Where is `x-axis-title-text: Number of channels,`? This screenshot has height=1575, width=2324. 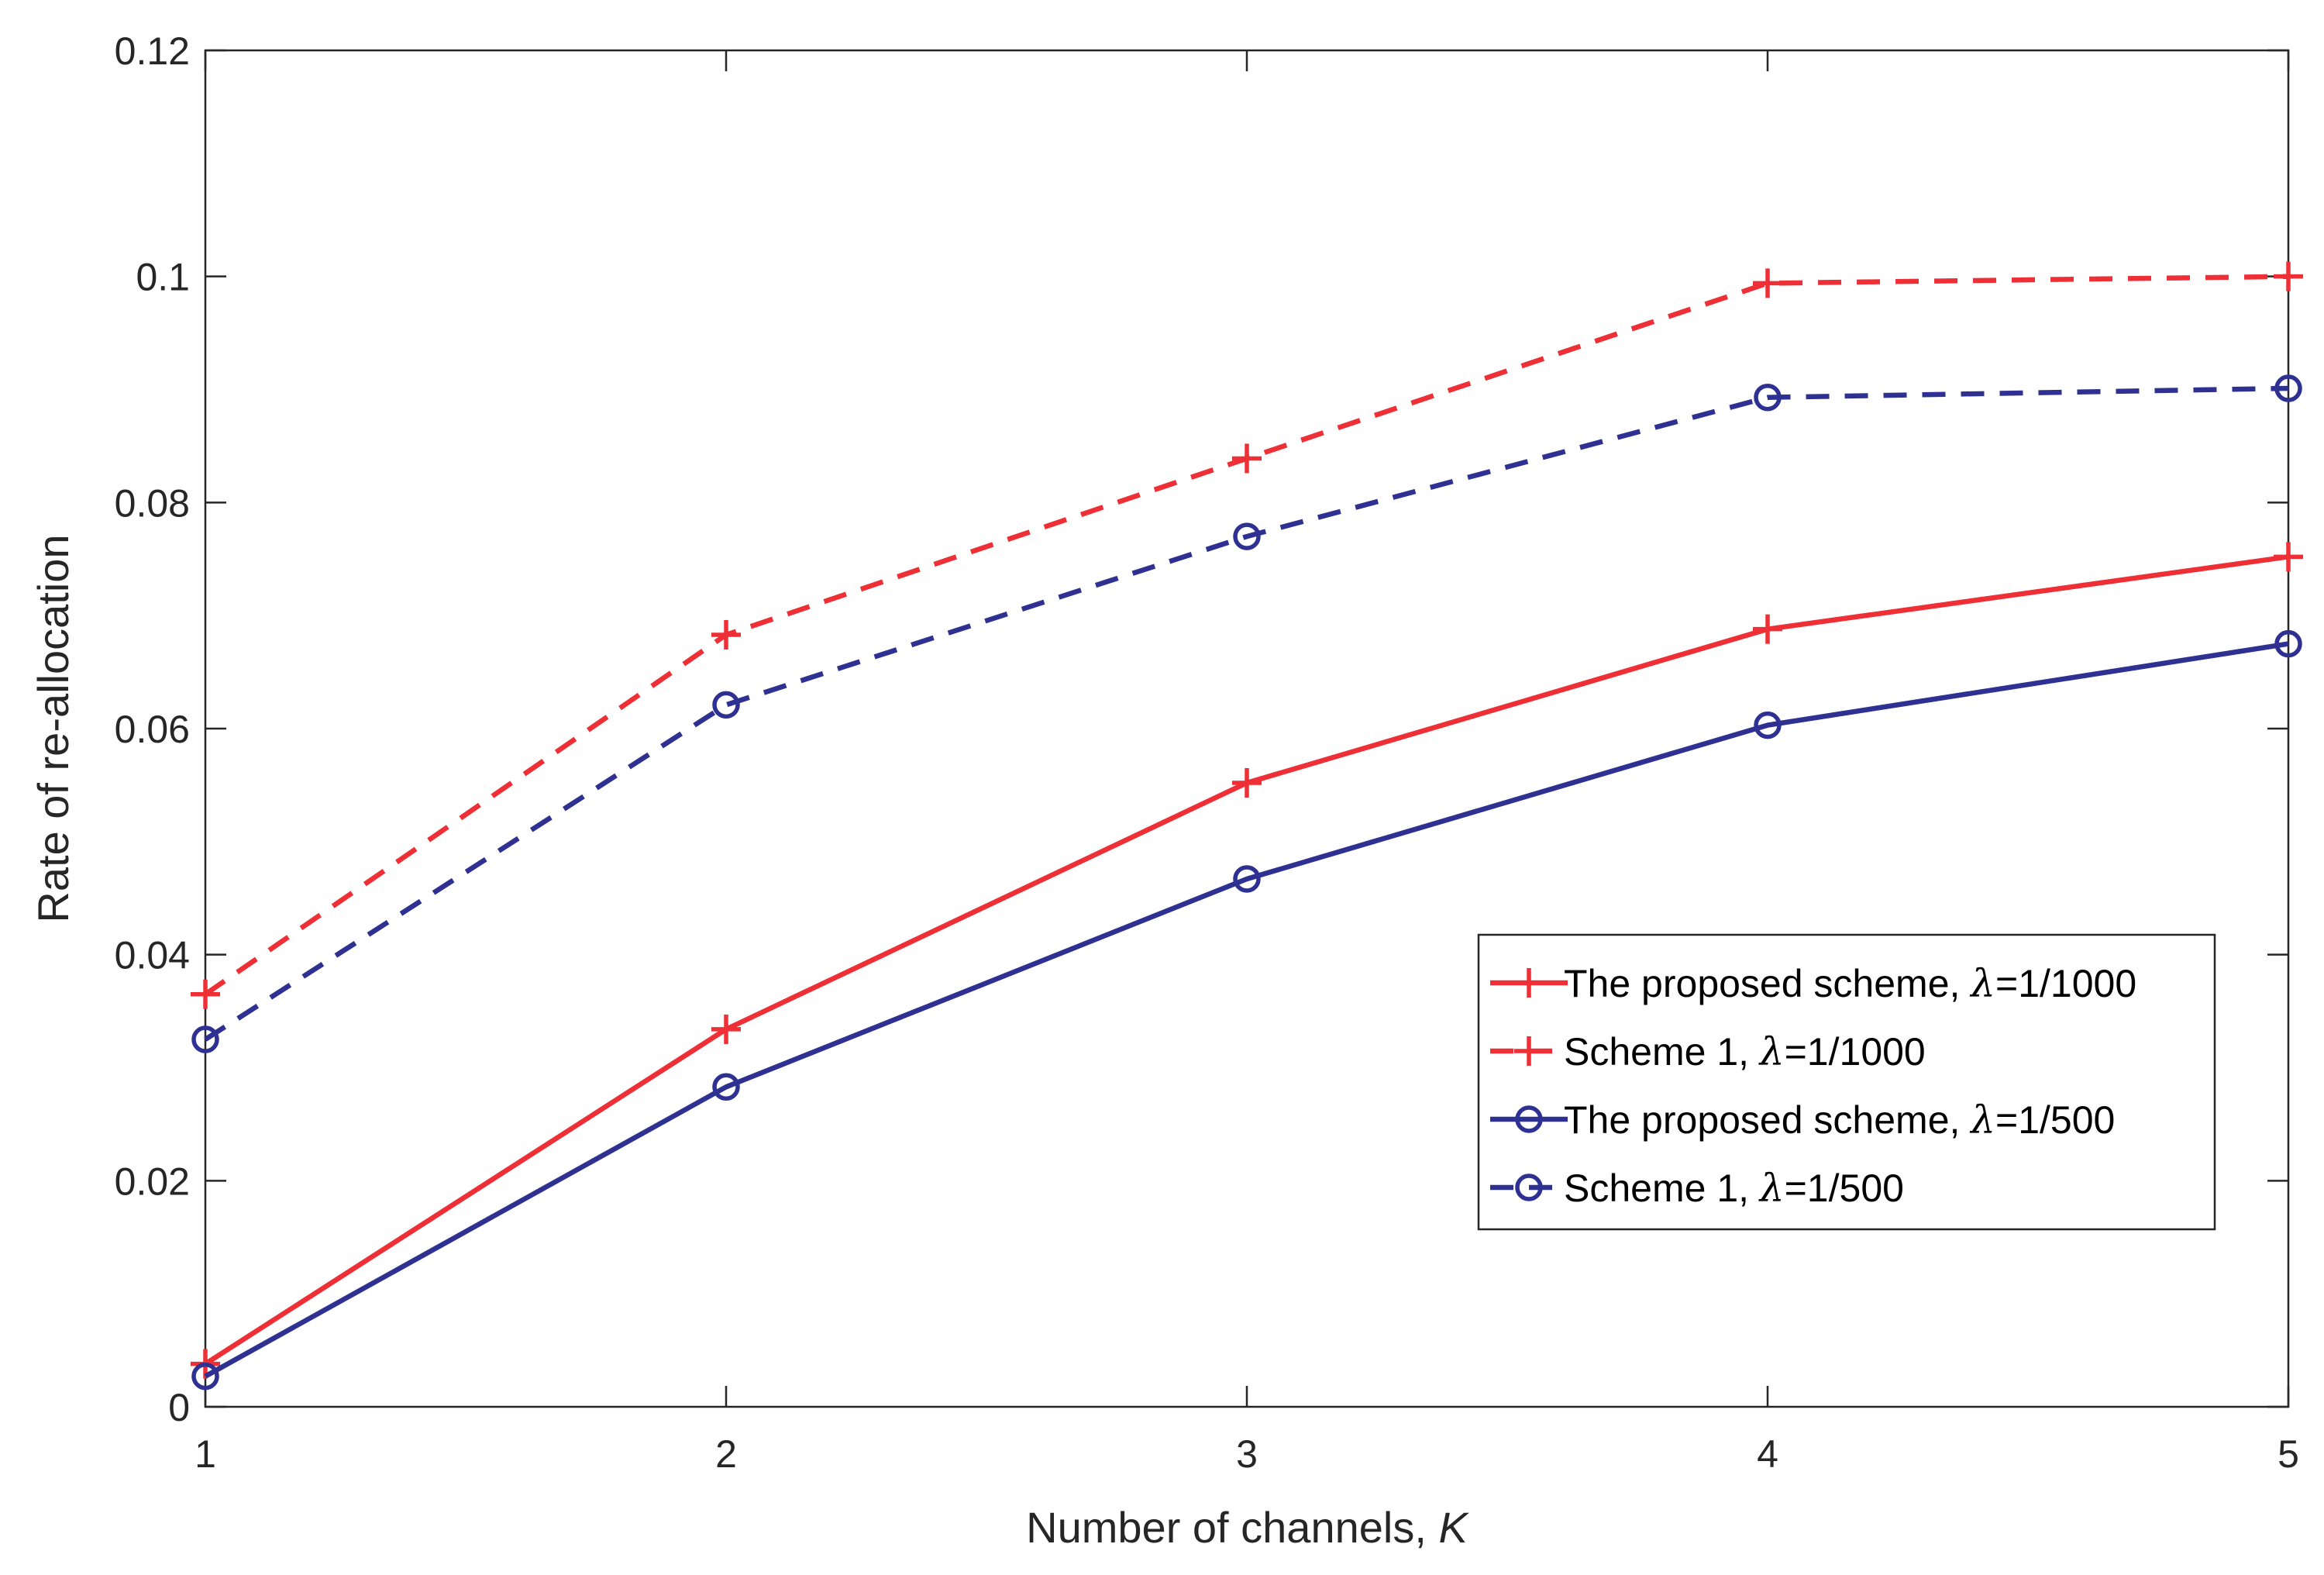 x-axis-title-text: Number of channels, is located at coordinates (1232, 1527).